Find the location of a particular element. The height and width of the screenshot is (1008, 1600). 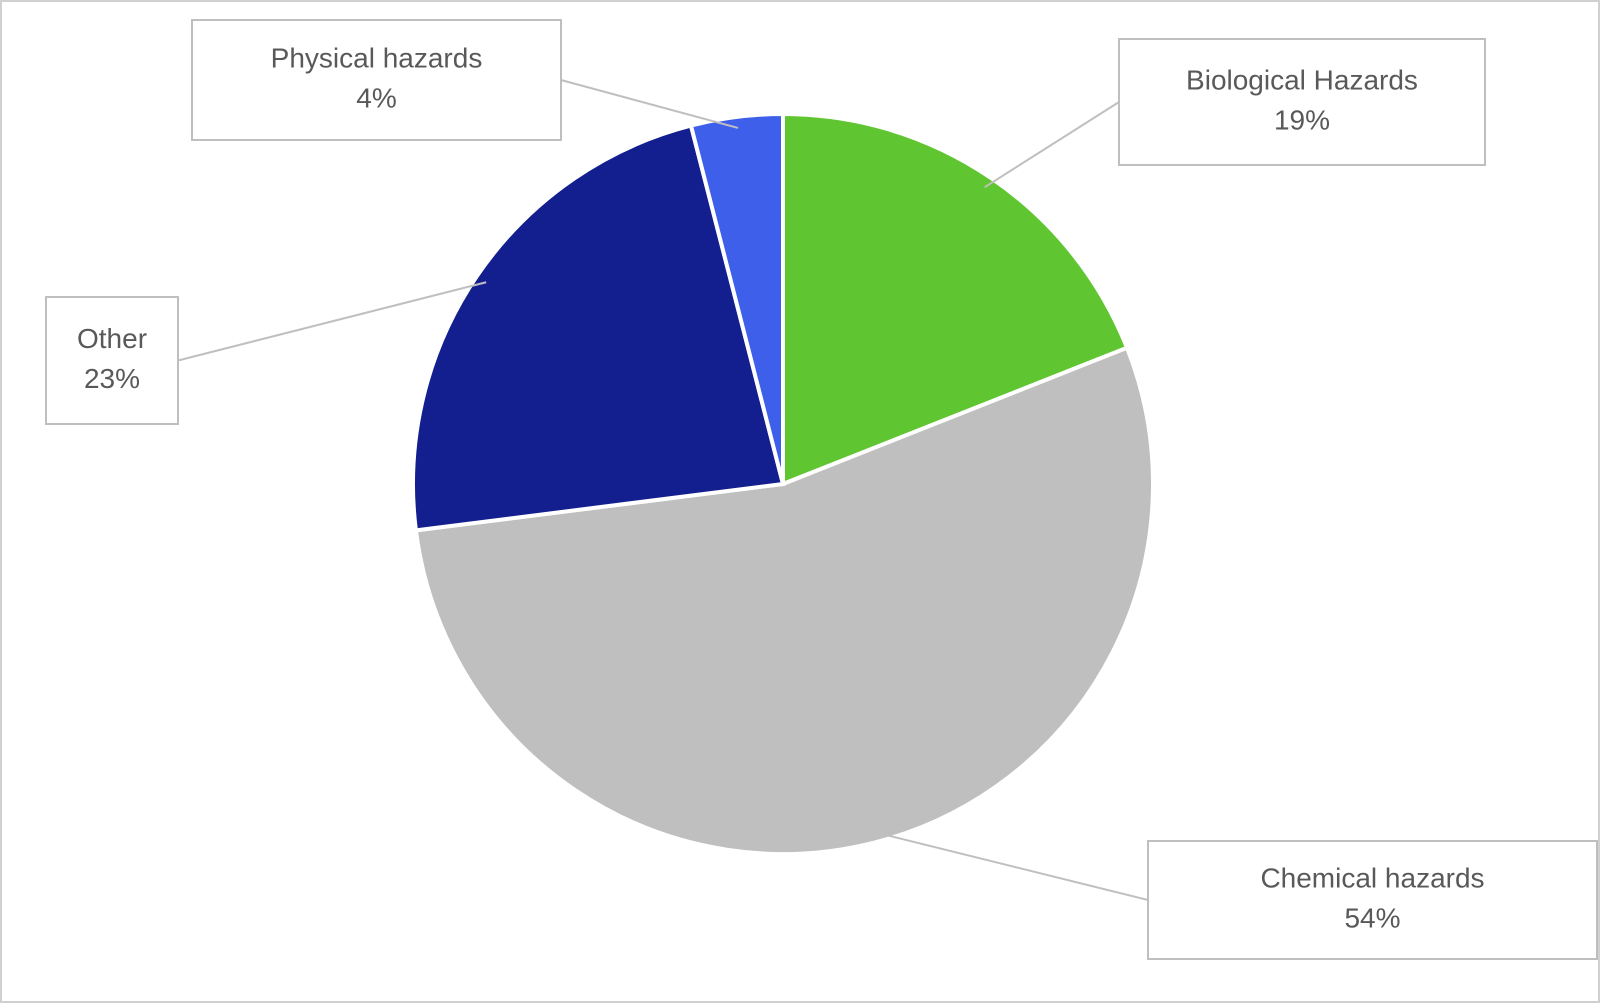

category-label: Biological Hazards is located at coordinates (1302, 79).